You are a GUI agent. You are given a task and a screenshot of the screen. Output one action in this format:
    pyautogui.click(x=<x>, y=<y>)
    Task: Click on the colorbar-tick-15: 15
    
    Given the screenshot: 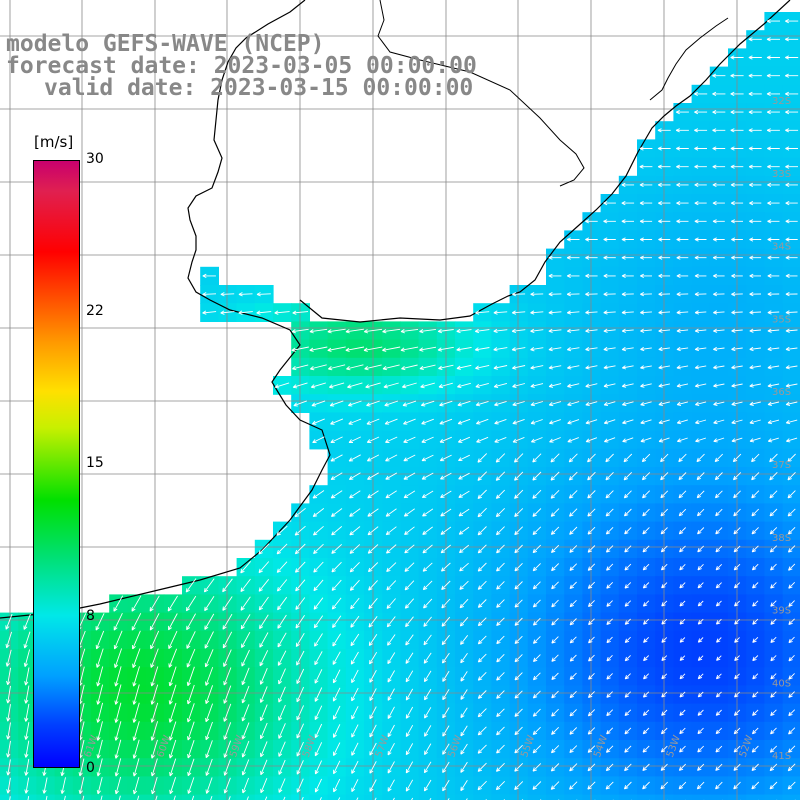 What is the action you would take?
    pyautogui.click(x=95, y=463)
    